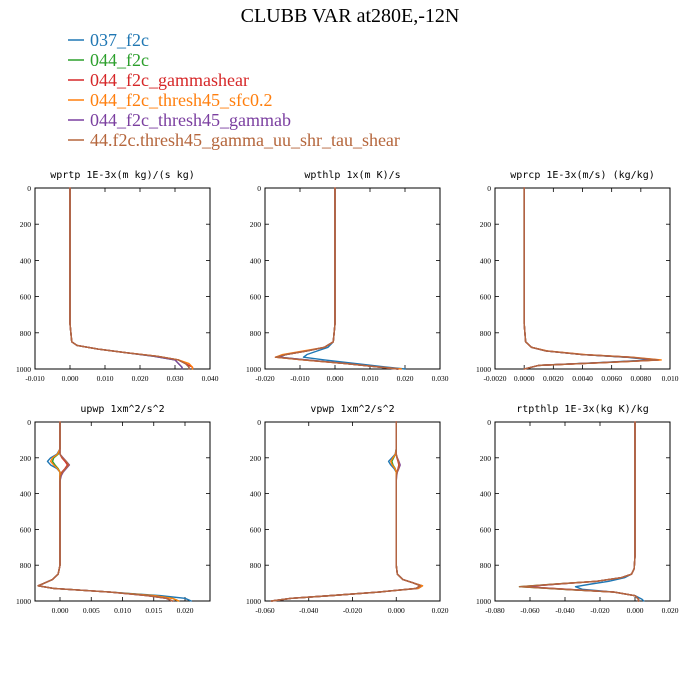 The width and height of the screenshot is (700, 700). What do you see at coordinates (582, 175) in the screenshot?
I see `panel-title: wprcp 1E-3x(m/s) (kg/kg)` at bounding box center [582, 175].